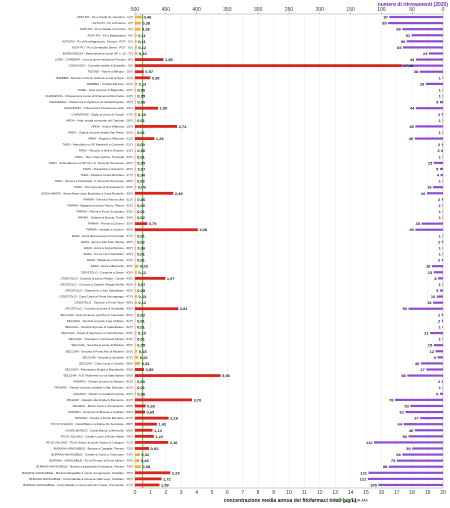  I want to click on row-label: SECCHIA - Cavo Lama a Casette - 58(*), so click(106, 363).